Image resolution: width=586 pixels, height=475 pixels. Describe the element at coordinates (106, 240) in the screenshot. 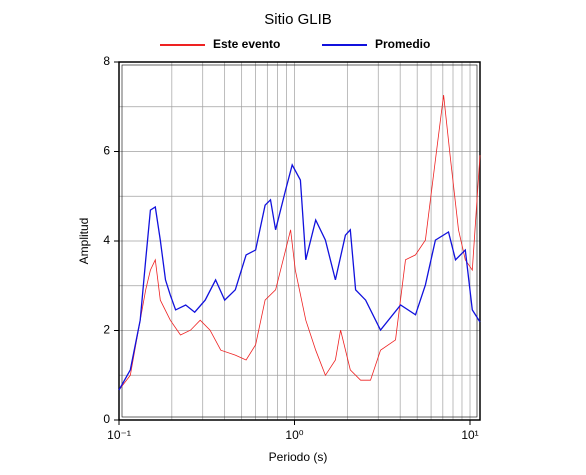

I see `y-tick-label: 4` at that location.